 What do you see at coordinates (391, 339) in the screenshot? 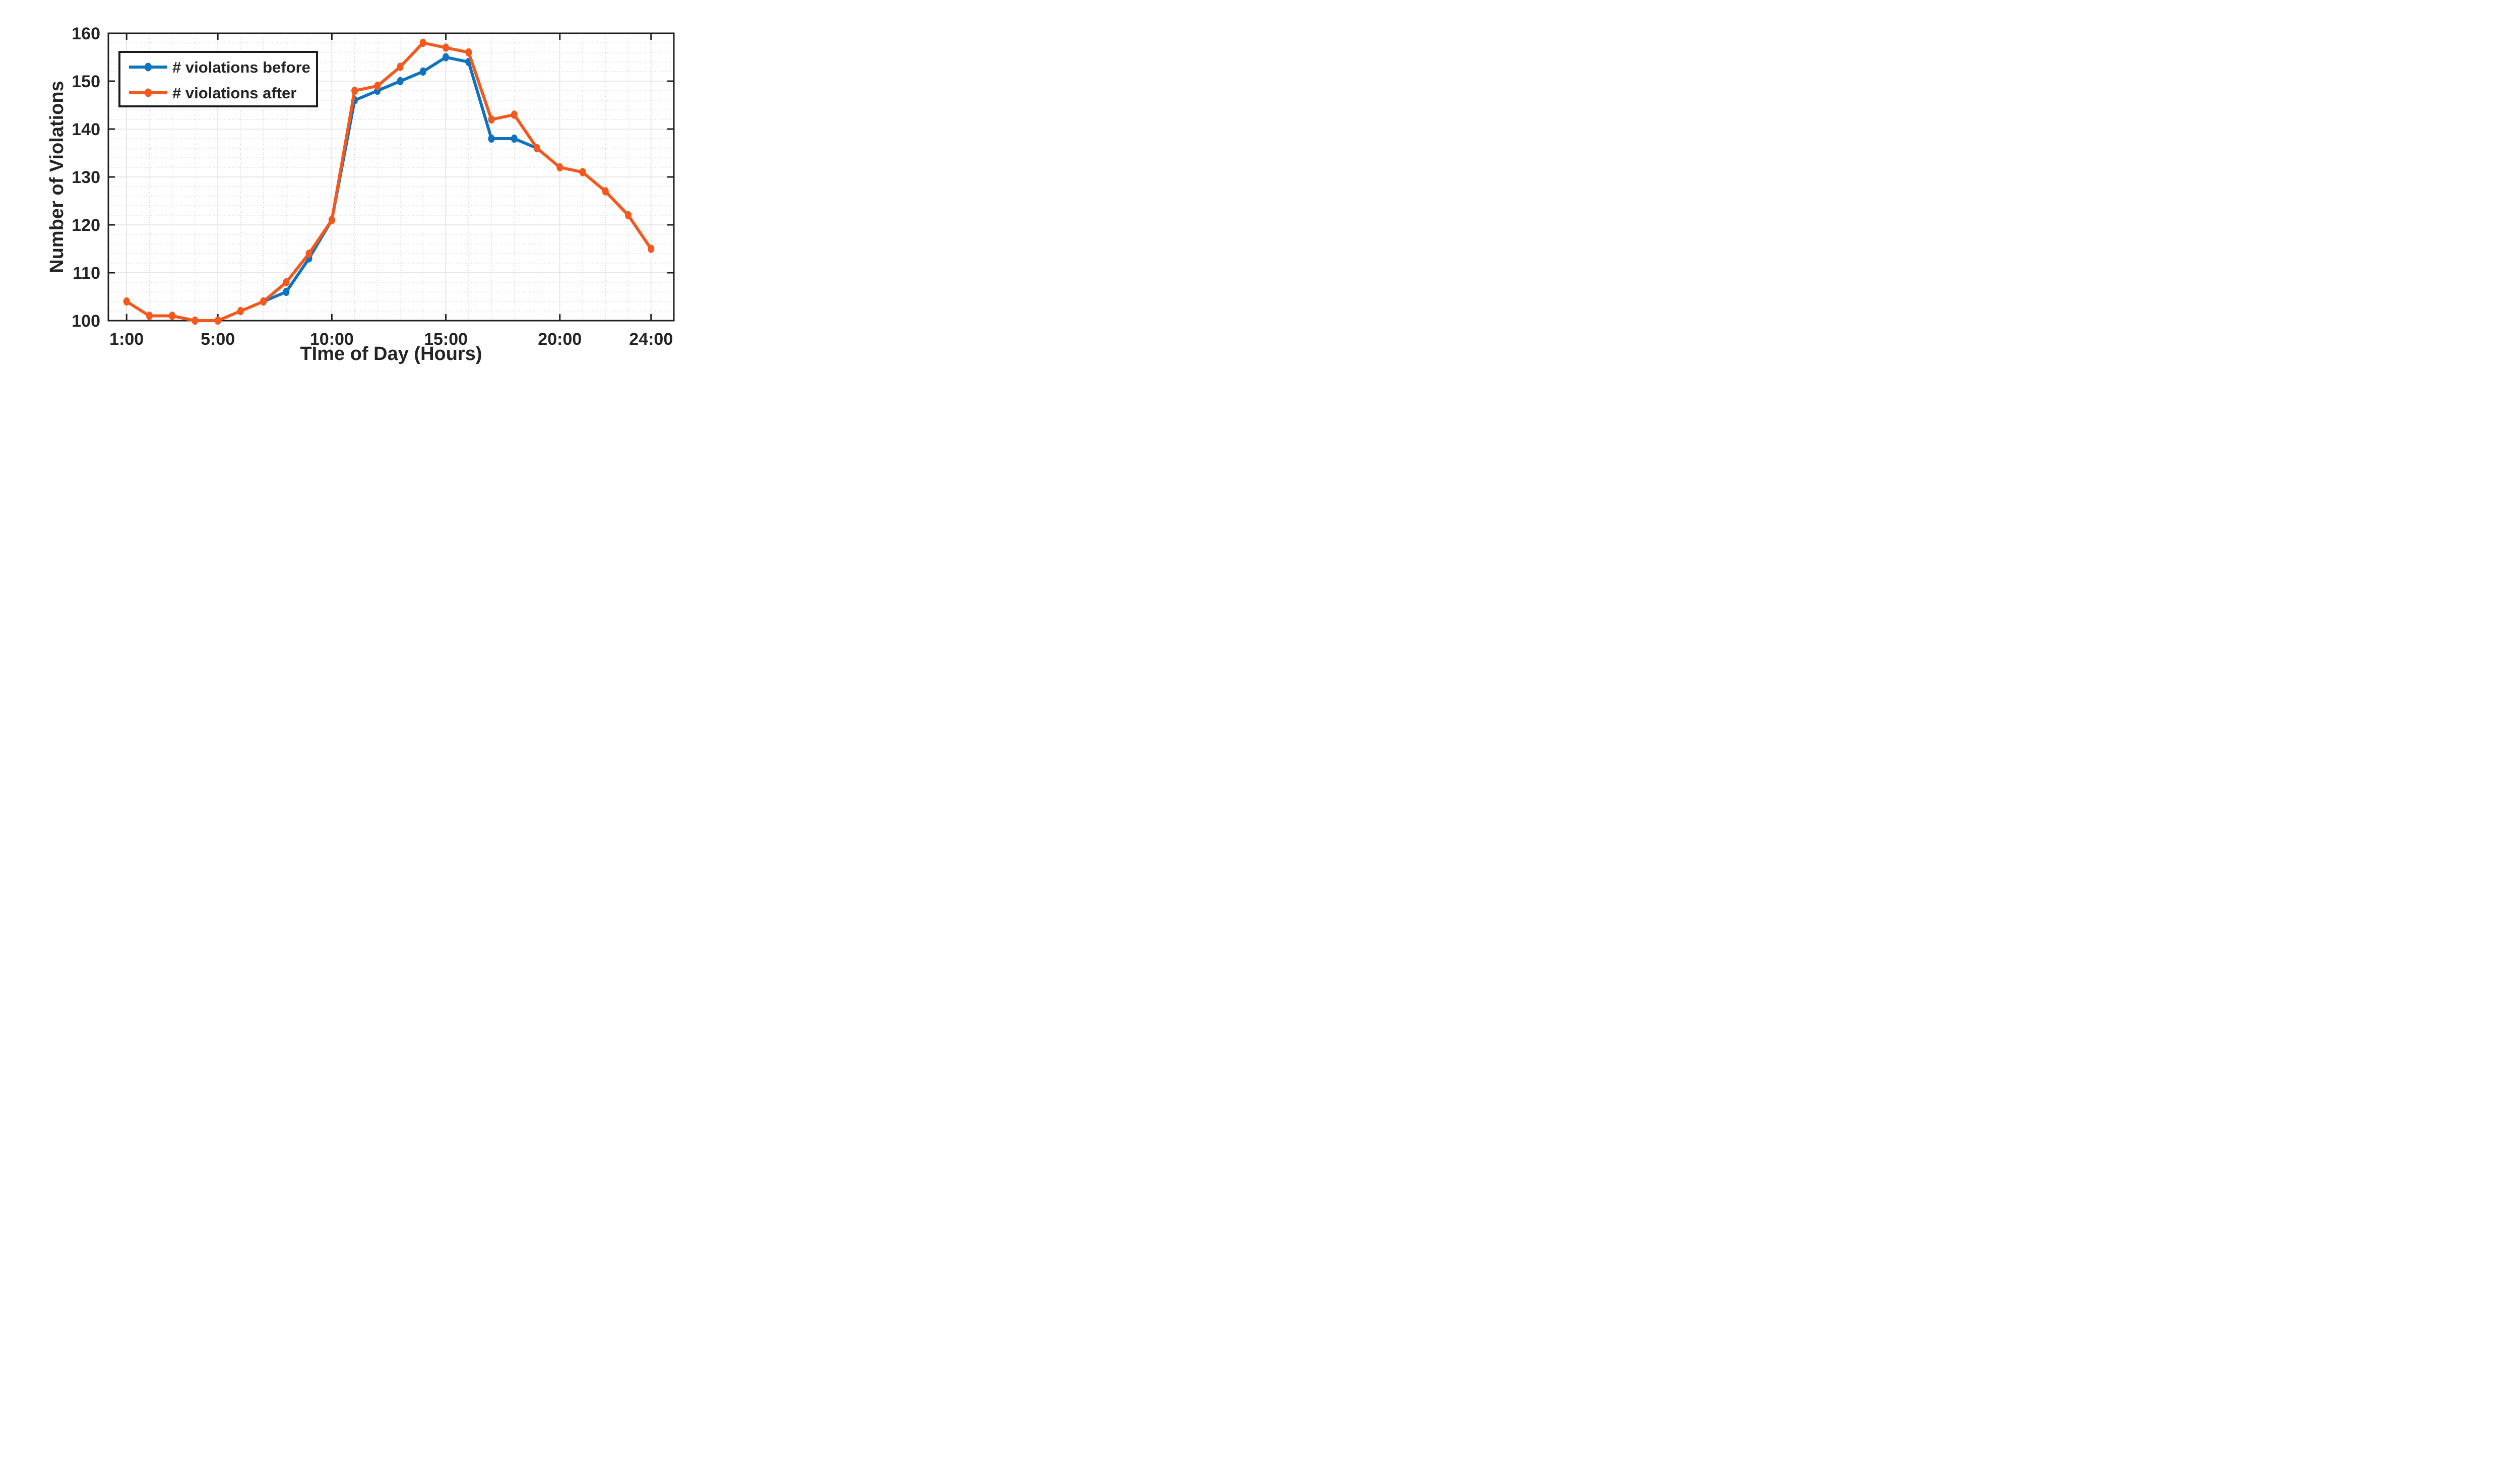
I see `x-axis-tick-labels: 1:00 5:00 10:00 15:00 20:00 24:00` at bounding box center [391, 339].